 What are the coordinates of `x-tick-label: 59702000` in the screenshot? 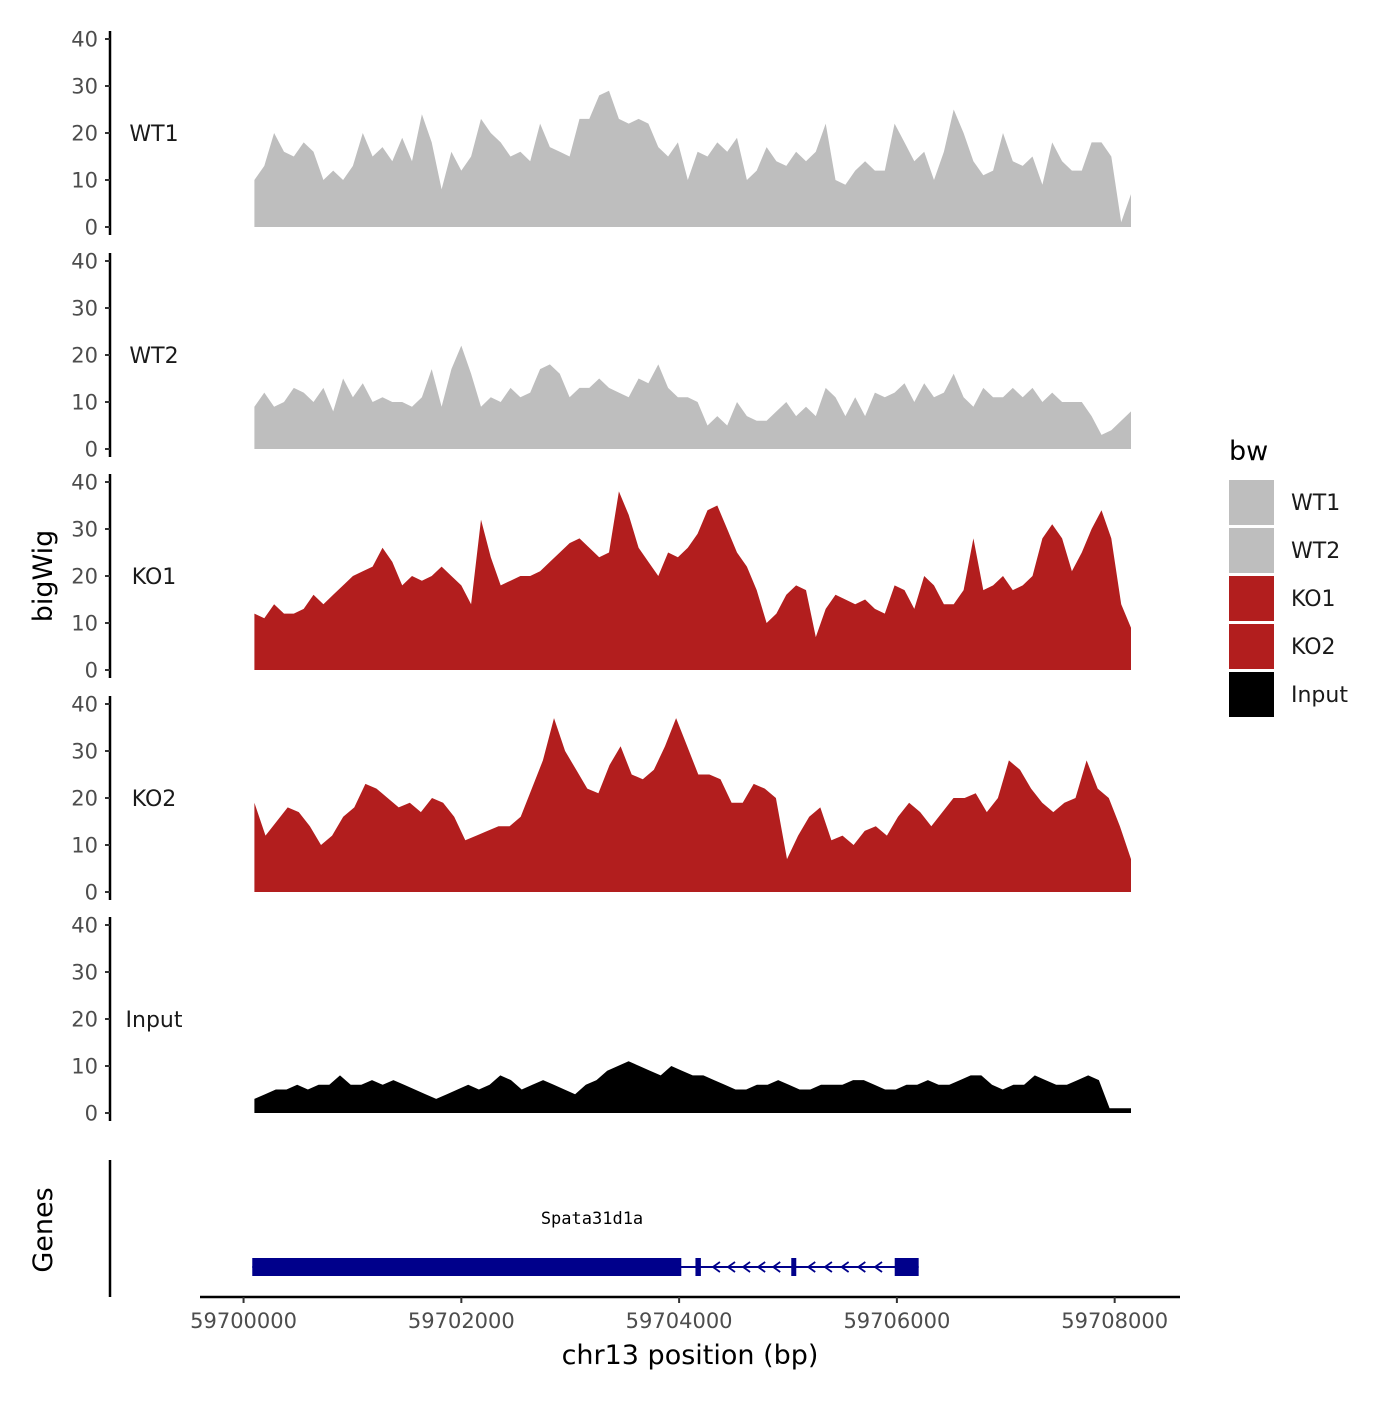 It's located at (461, 1321).